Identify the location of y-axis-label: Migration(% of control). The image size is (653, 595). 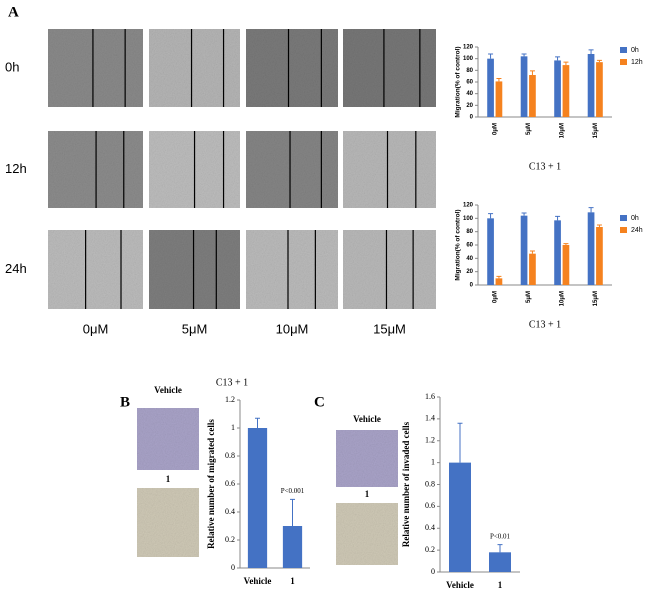
(458, 81).